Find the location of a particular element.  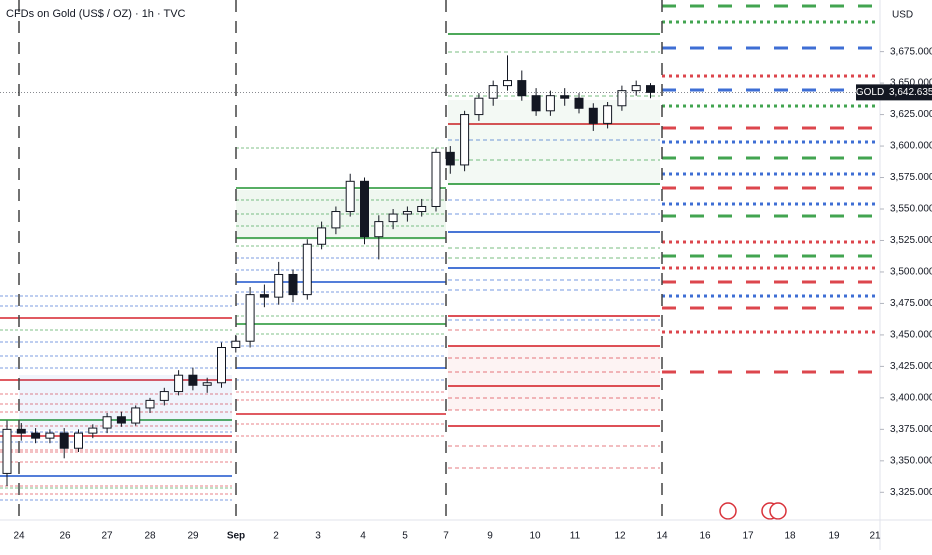

x-tick-label: 14 is located at coordinates (662, 536).